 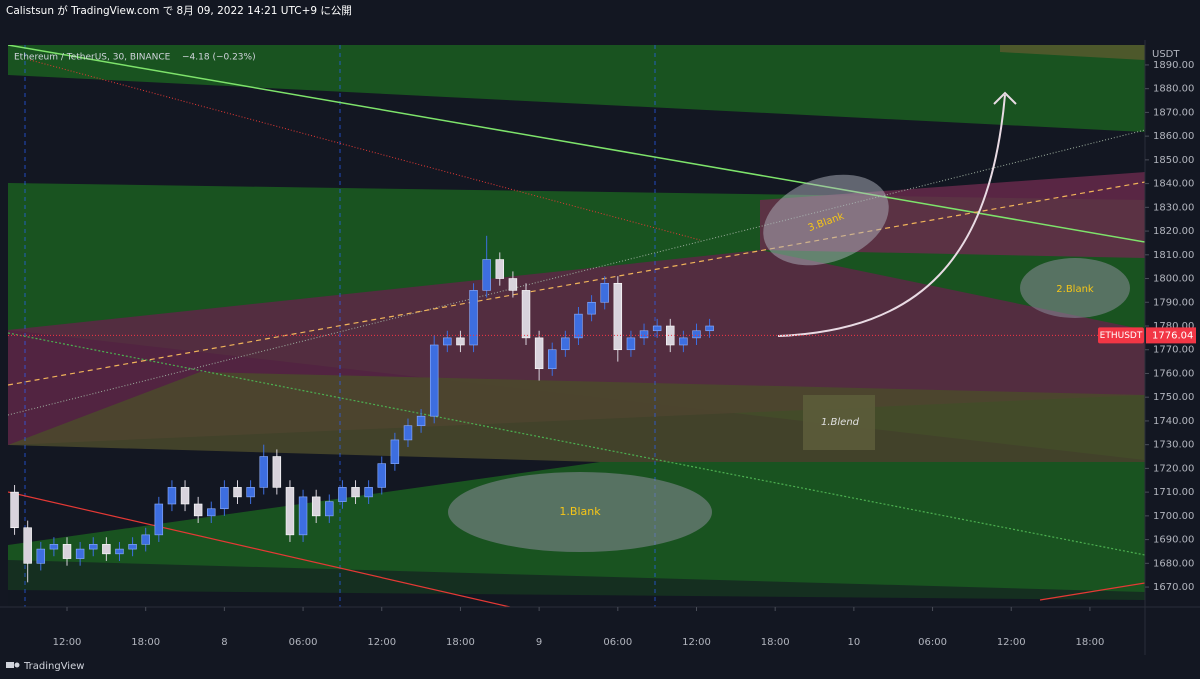 I want to click on y-tick-label: 1890.00, so click(x=1173, y=65).